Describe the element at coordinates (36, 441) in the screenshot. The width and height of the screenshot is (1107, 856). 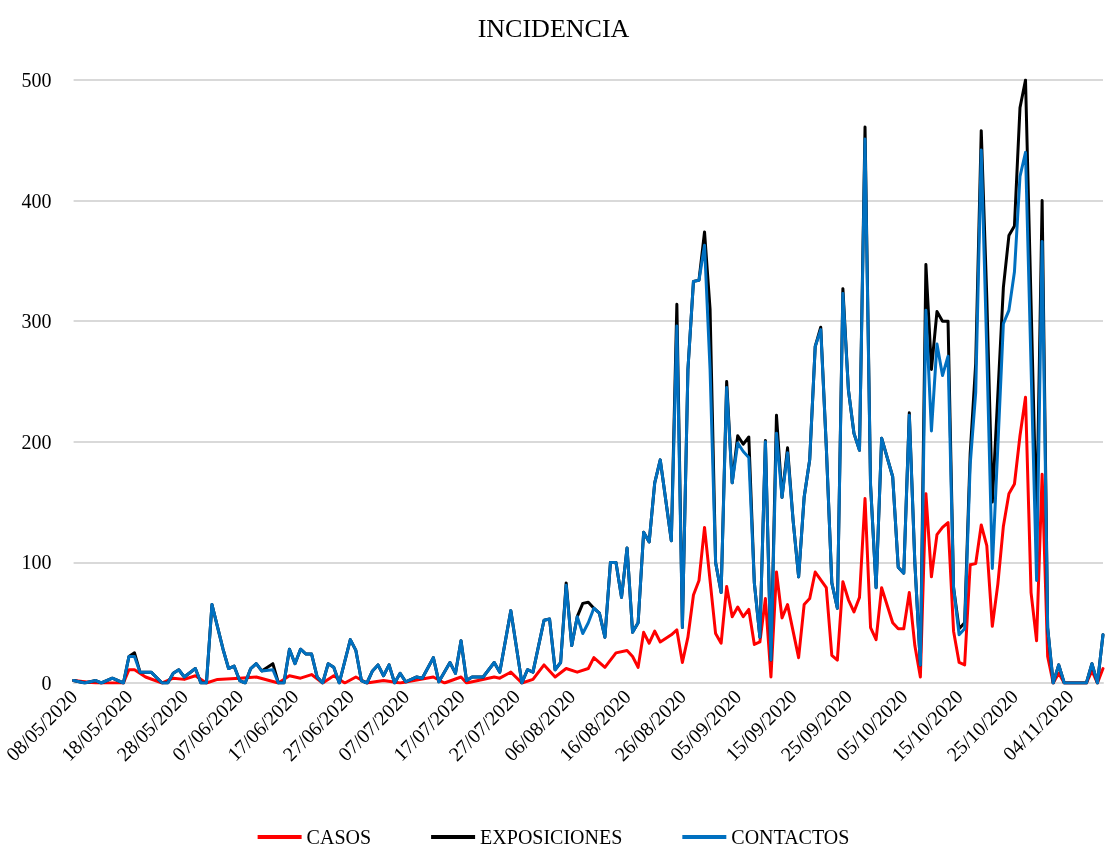
I see `y-tick-label: 200` at that location.